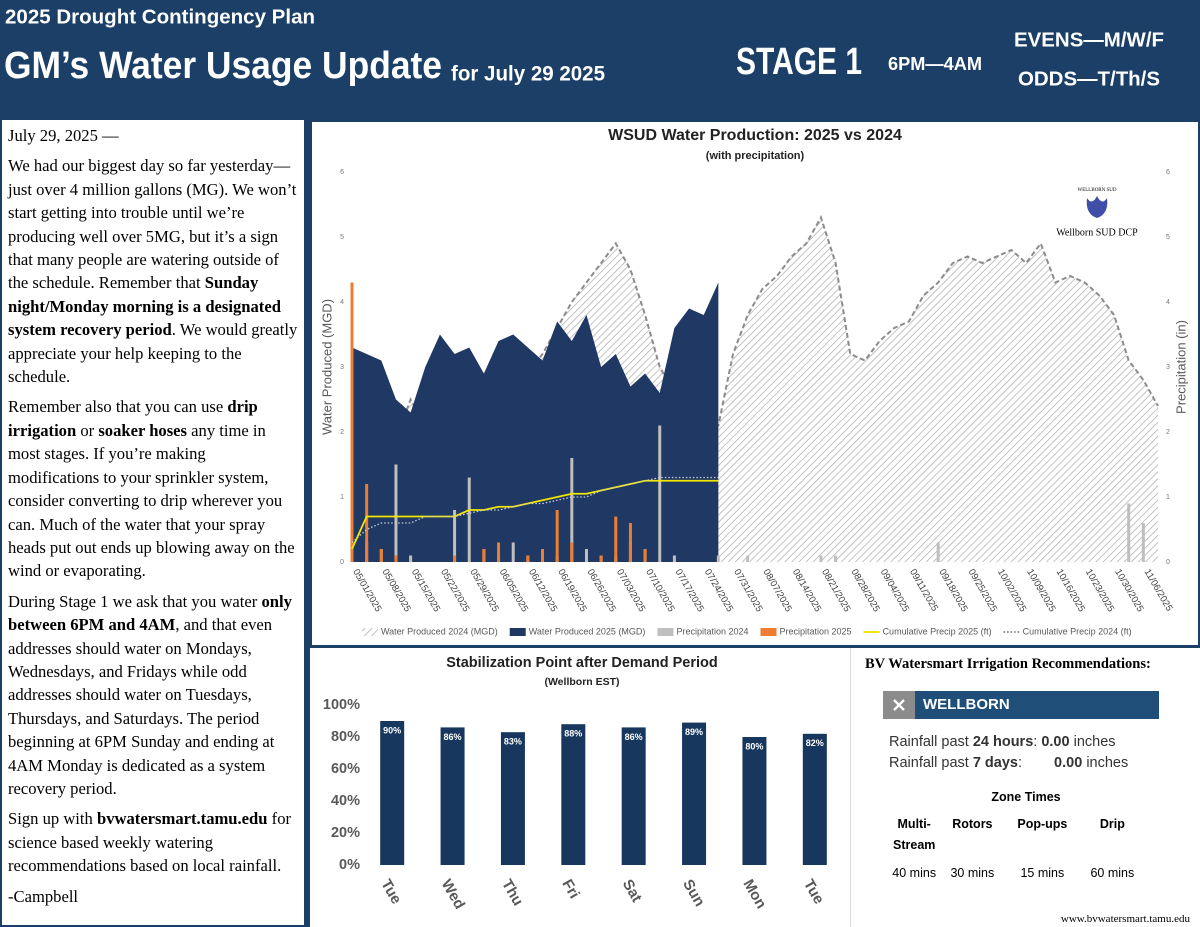  I want to click on kicker: 2025 Drought Contingency Plan, so click(160, 17).